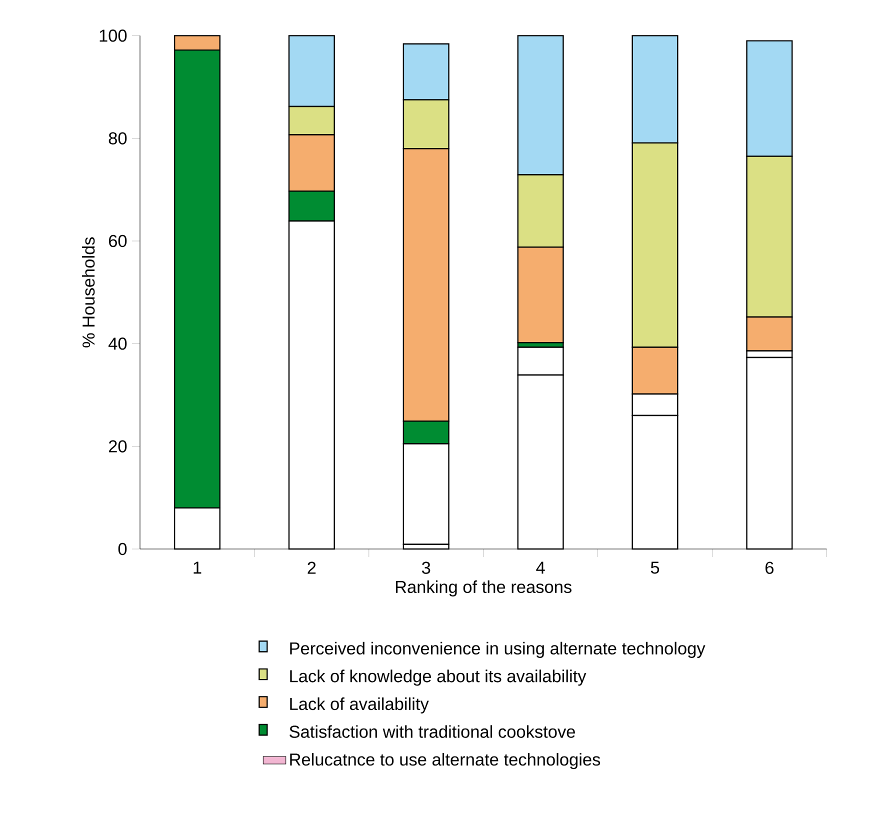 Image resolution: width=869 pixels, height=837 pixels. I want to click on y-tick-label: 80, so click(117, 138).